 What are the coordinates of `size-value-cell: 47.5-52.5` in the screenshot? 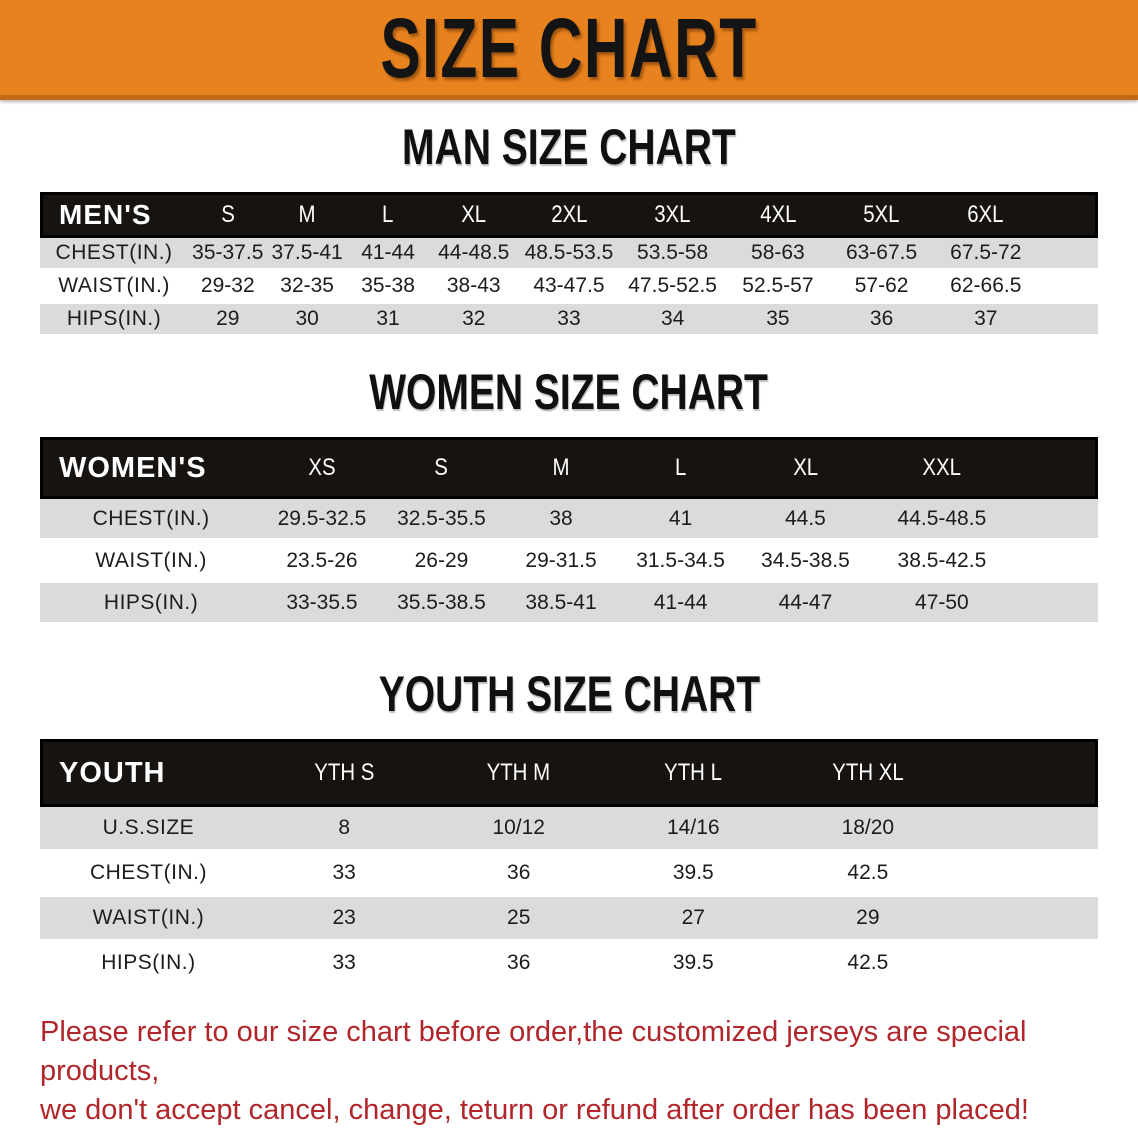 It's located at (672, 287).